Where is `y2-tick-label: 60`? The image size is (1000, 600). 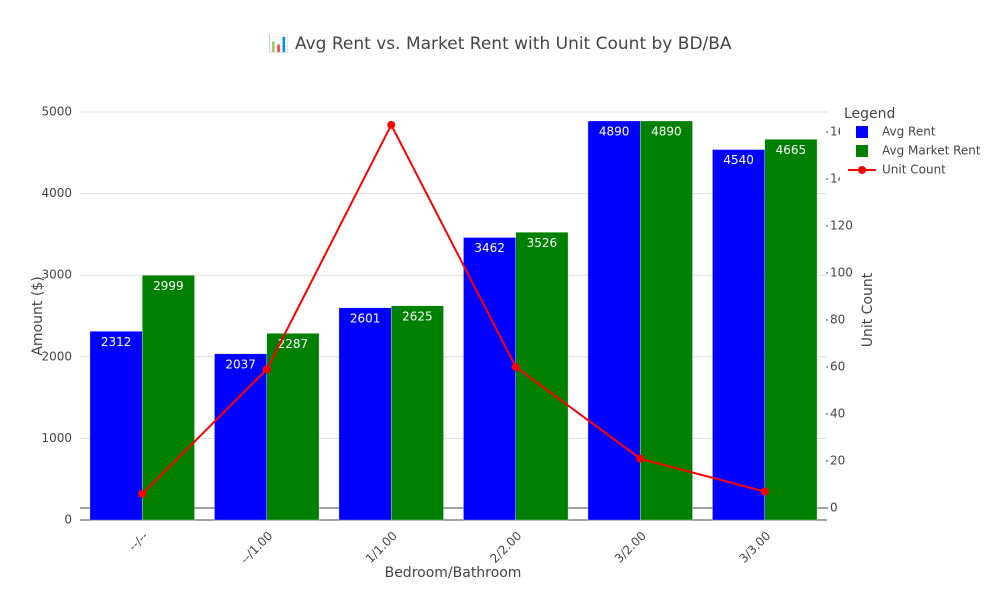
y2-tick-label: 60 is located at coordinates (837, 366).